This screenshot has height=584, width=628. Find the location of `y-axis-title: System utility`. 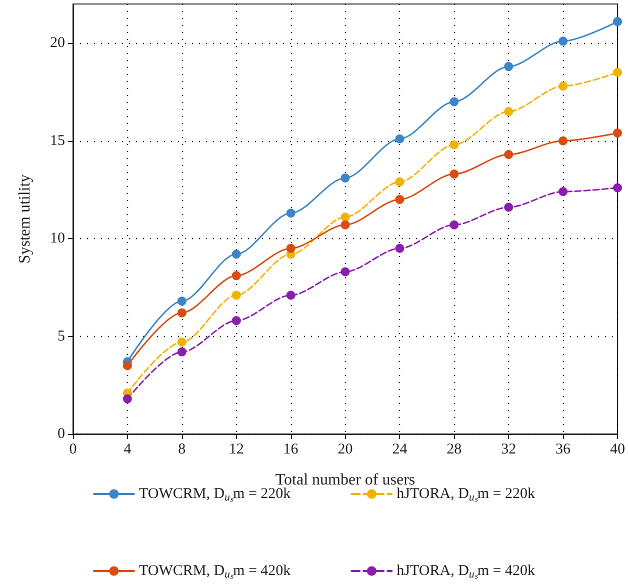

y-axis-title: System utility is located at coordinates (25, 219).